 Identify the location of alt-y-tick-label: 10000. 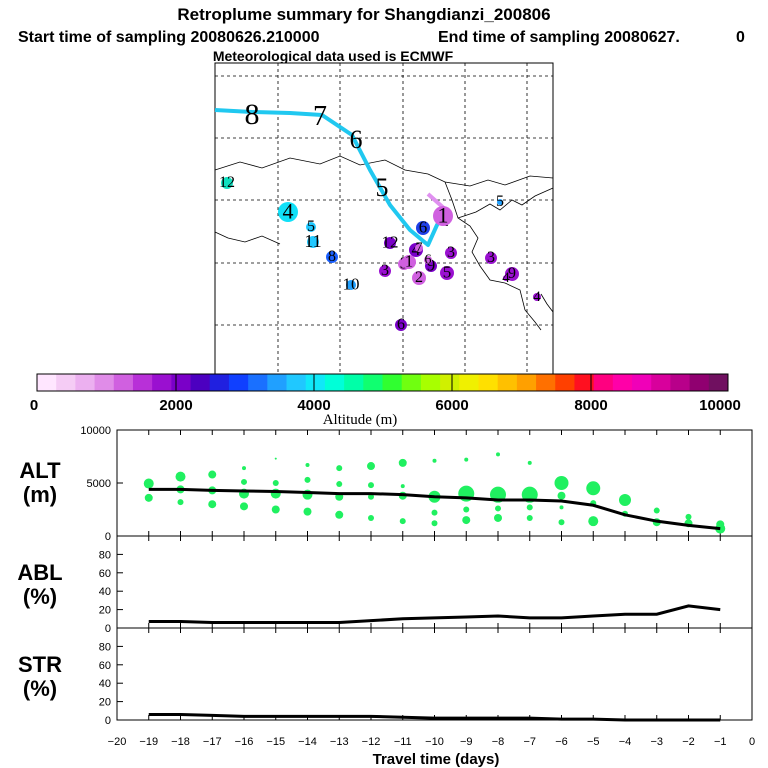
(95, 431).